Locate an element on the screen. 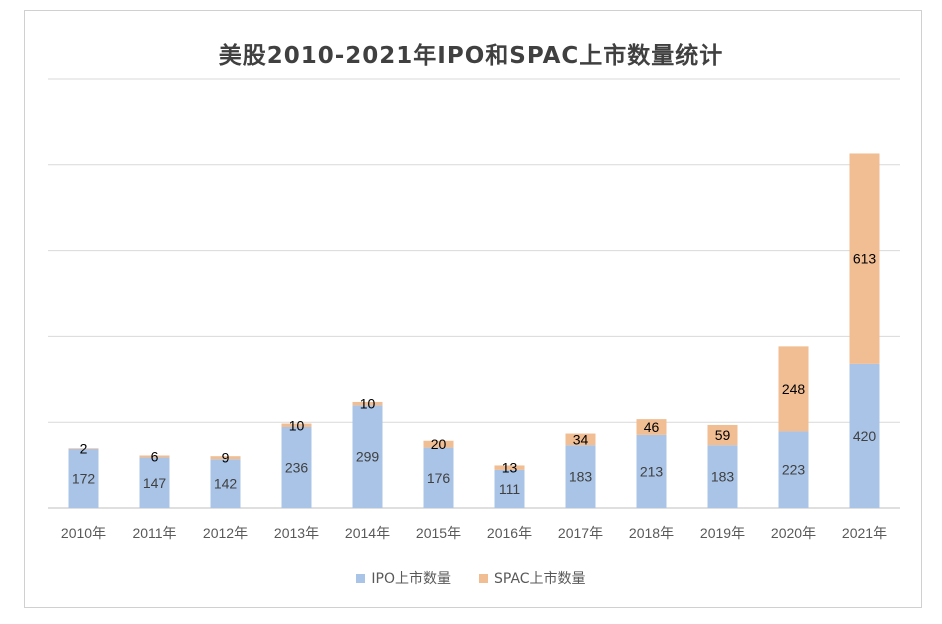 Image resolution: width=942 pixels, height=624 pixels. ipo-data-label: 420 is located at coordinates (865, 436).